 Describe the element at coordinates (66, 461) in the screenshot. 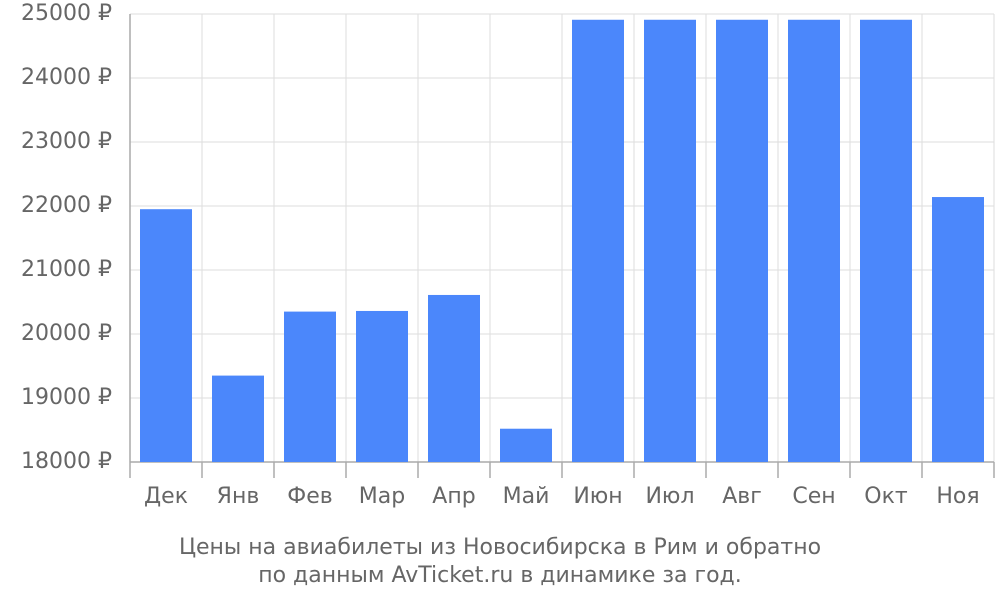

I see `y-tick-label: 18000 ₽` at that location.